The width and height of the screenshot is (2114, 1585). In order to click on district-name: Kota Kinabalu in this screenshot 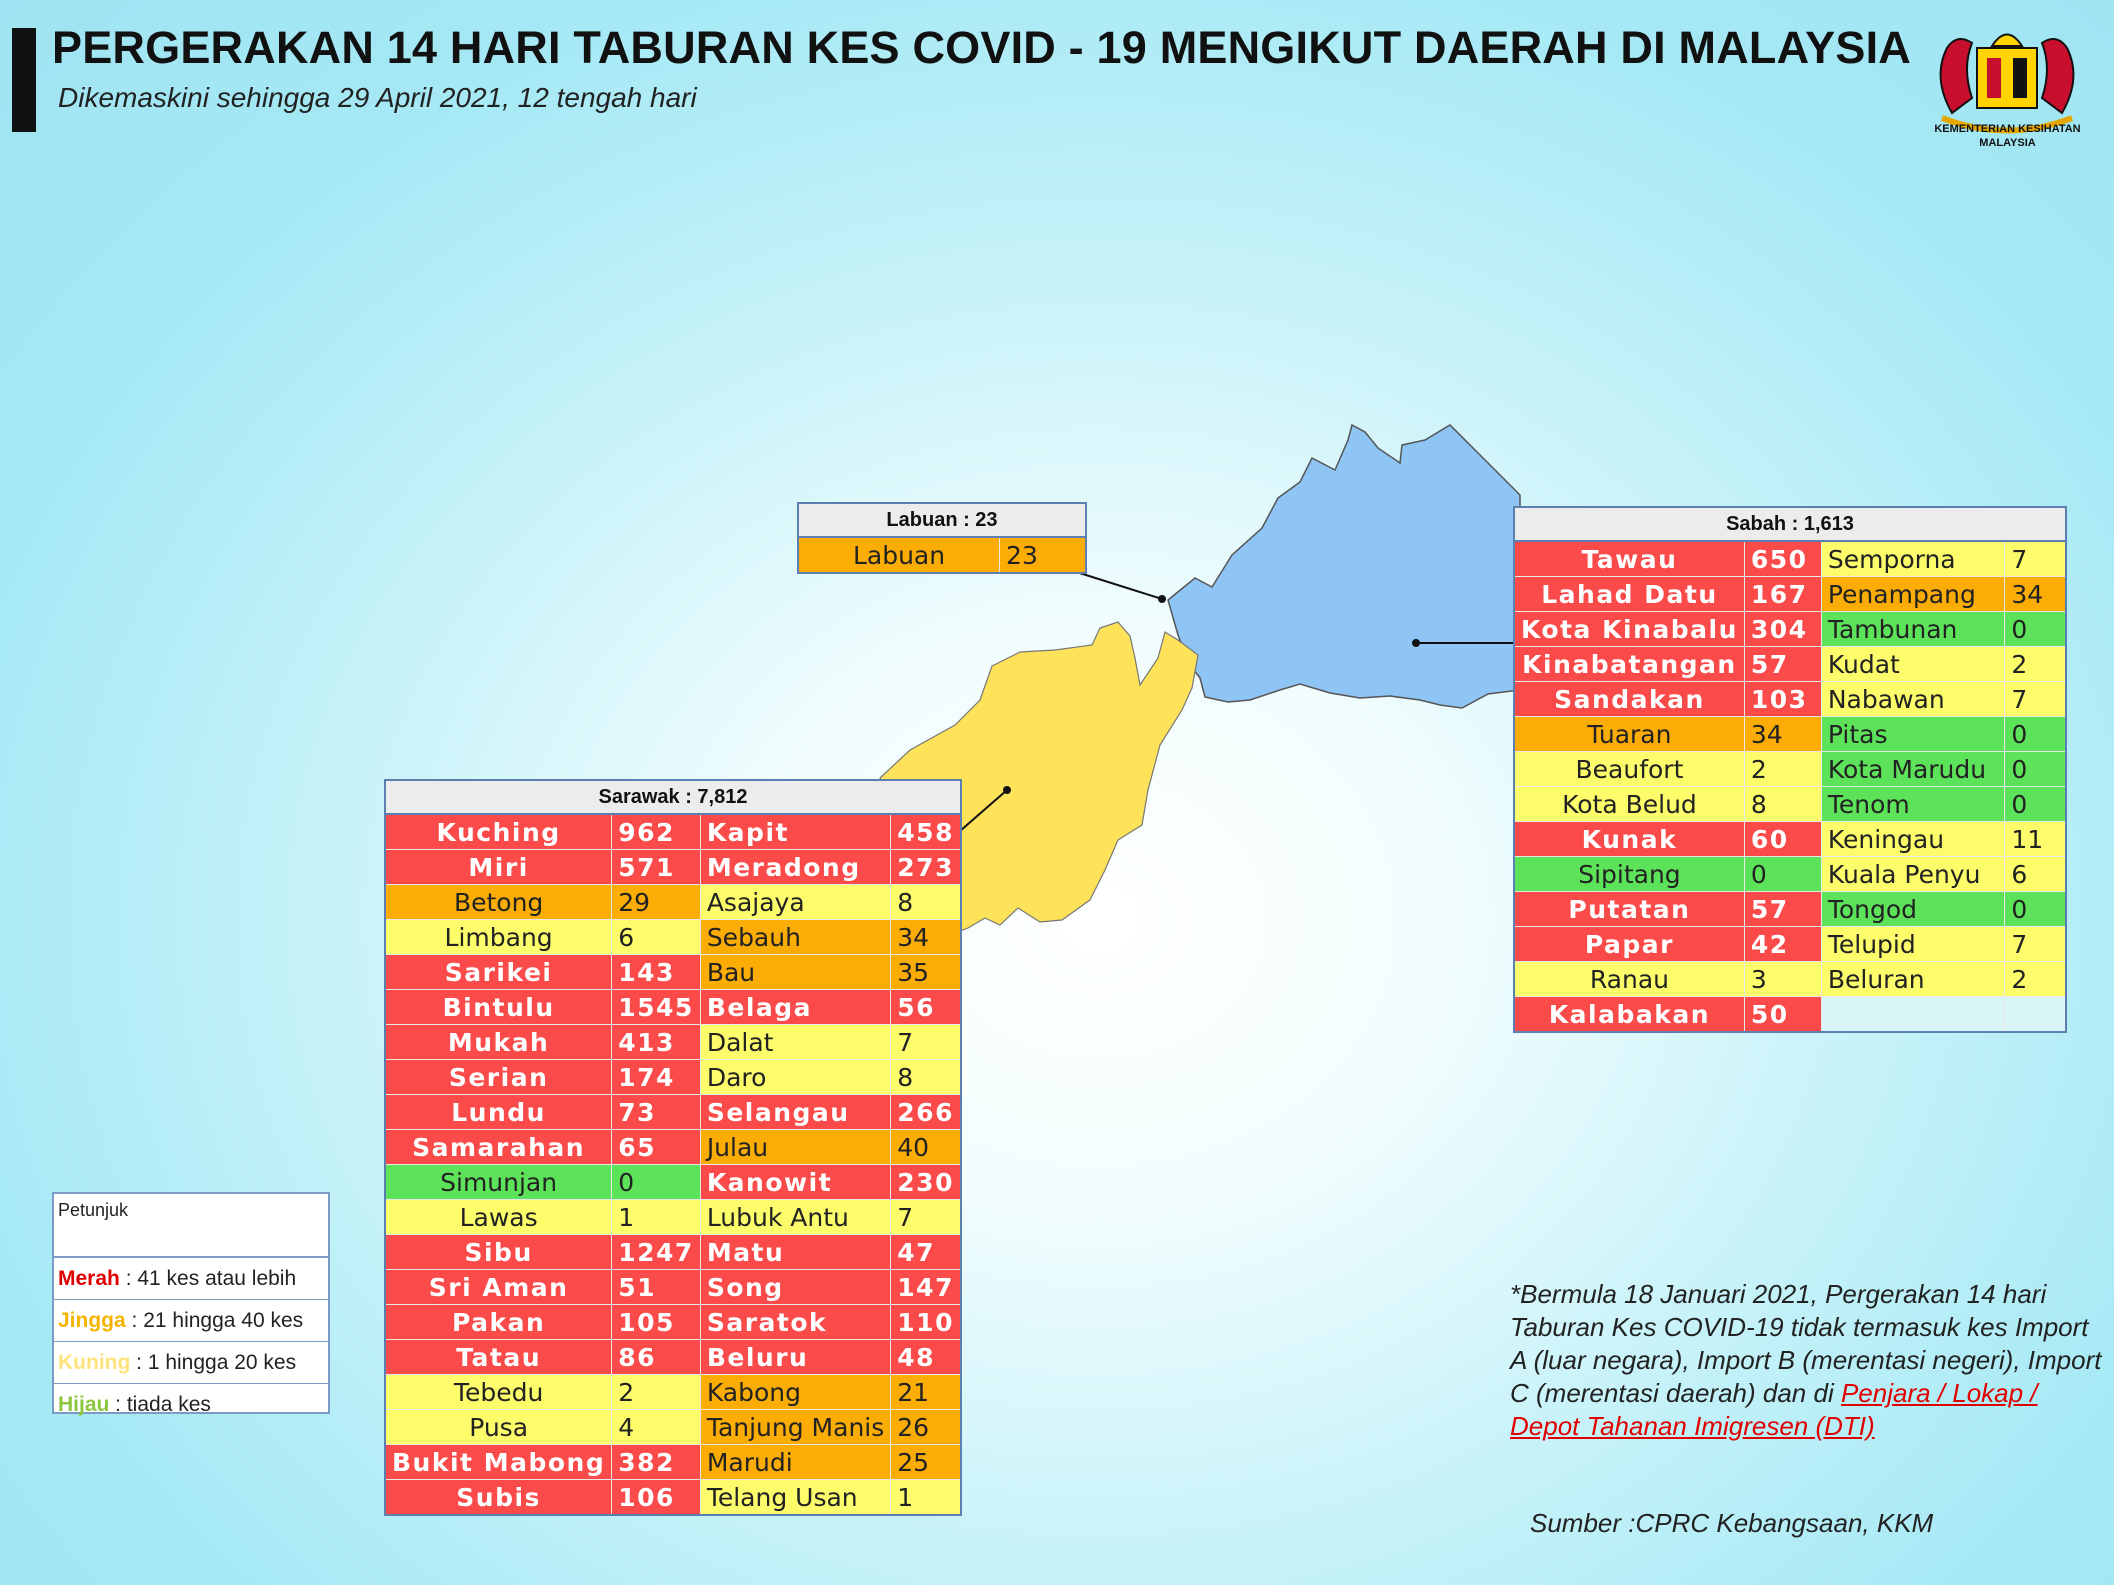, I will do `click(1629, 629)`.